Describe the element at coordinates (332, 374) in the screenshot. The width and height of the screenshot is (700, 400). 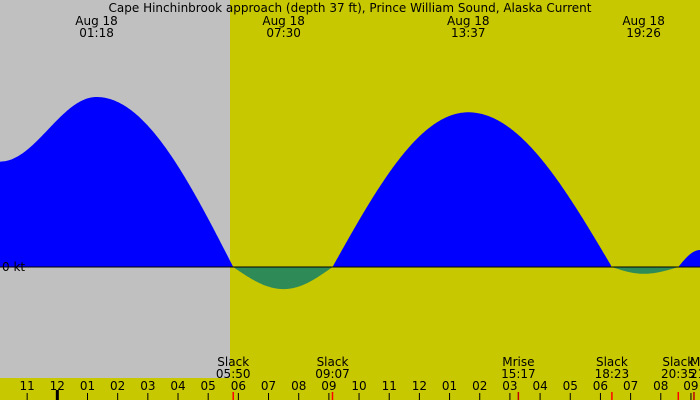
I see `event-time-1: 09:07` at that location.